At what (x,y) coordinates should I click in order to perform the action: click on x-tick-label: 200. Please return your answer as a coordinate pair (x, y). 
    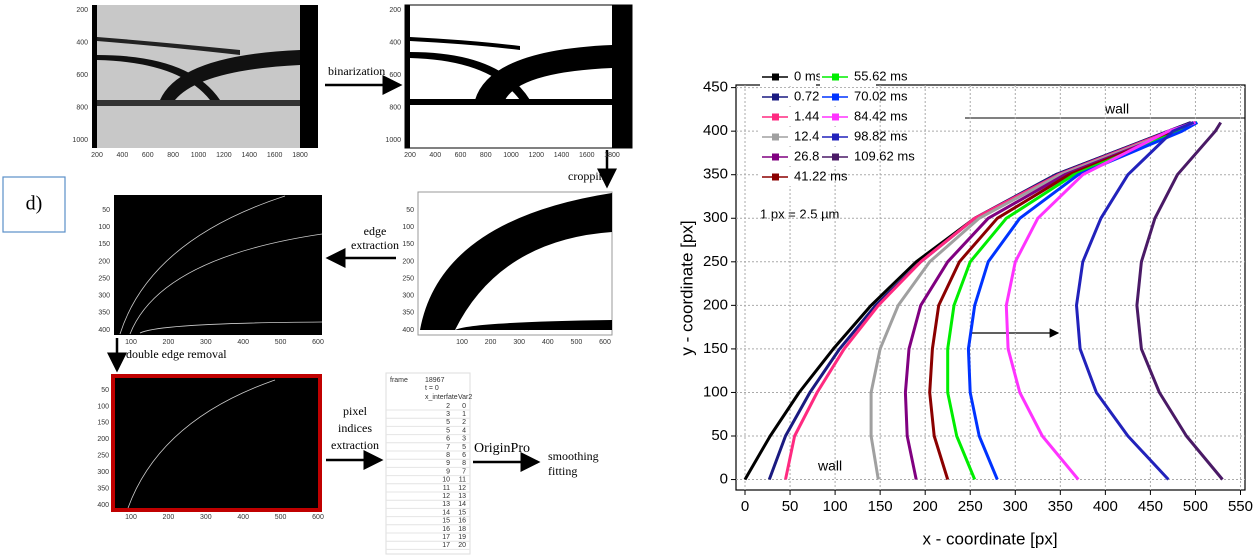
    Looking at the image, I should click on (925, 506).